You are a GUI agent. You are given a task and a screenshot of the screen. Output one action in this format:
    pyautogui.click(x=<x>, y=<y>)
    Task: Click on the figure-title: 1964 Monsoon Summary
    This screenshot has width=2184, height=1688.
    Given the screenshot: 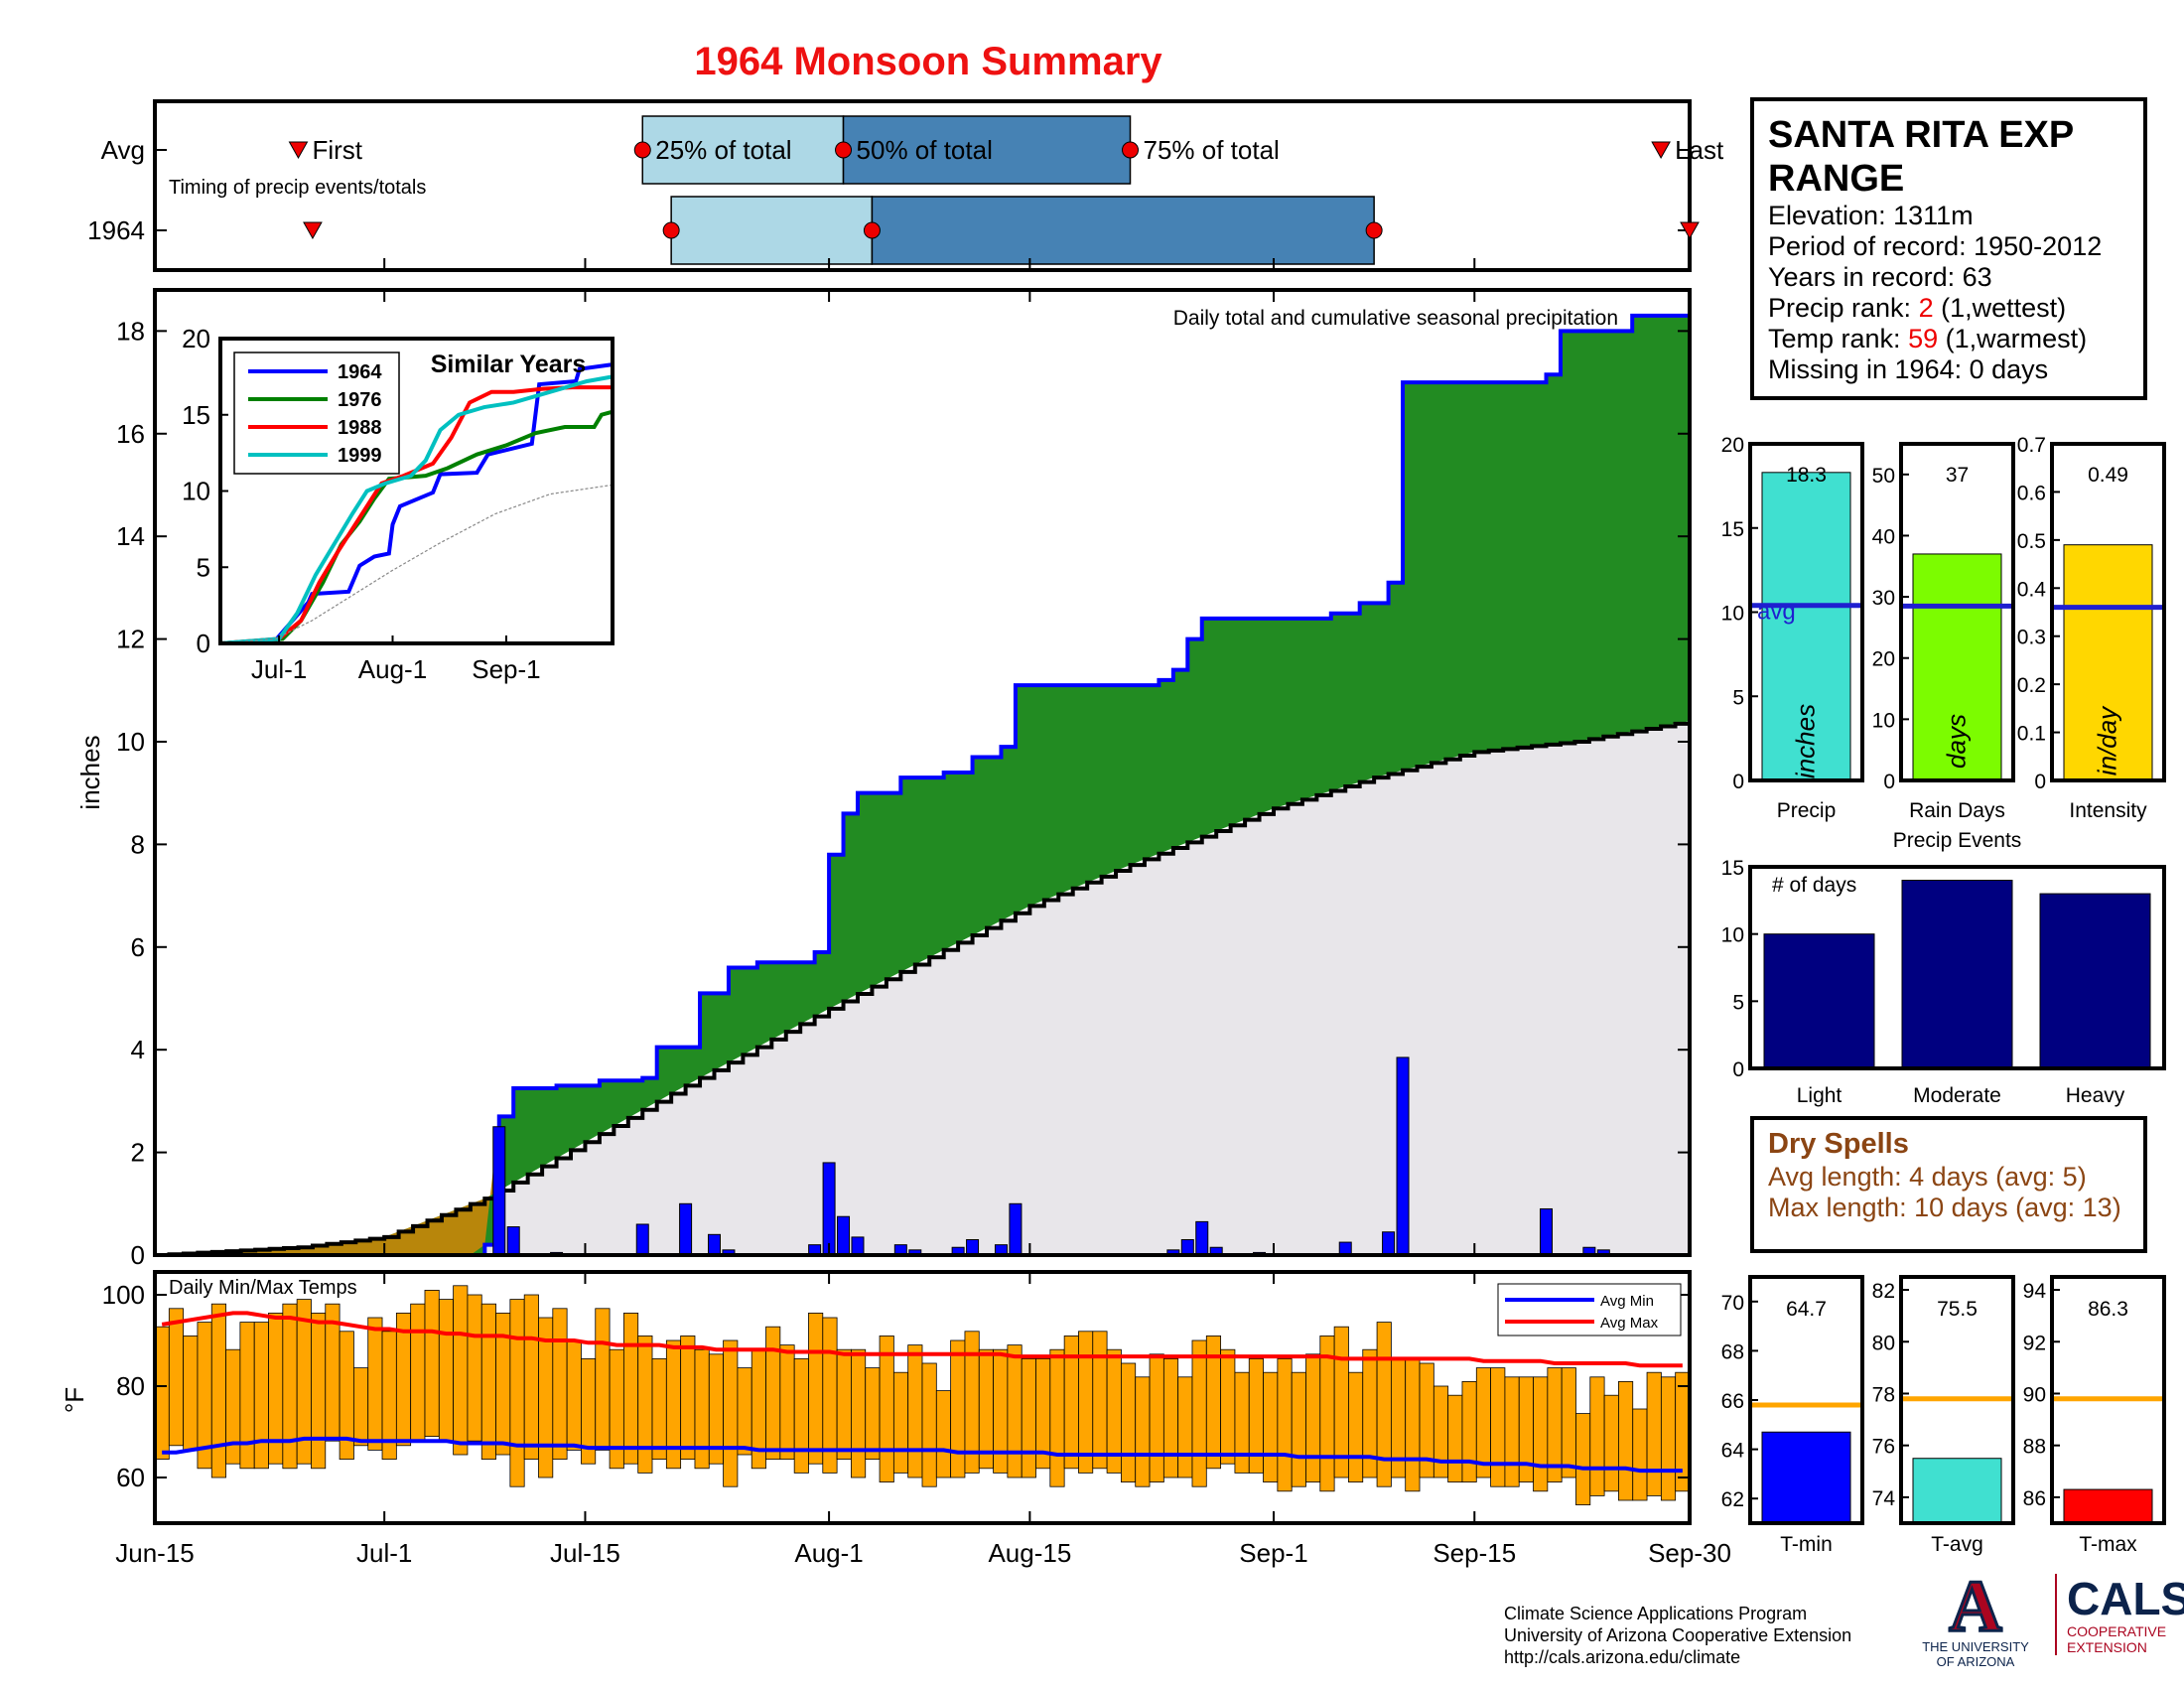 What is the action you would take?
    pyautogui.click(x=928, y=61)
    